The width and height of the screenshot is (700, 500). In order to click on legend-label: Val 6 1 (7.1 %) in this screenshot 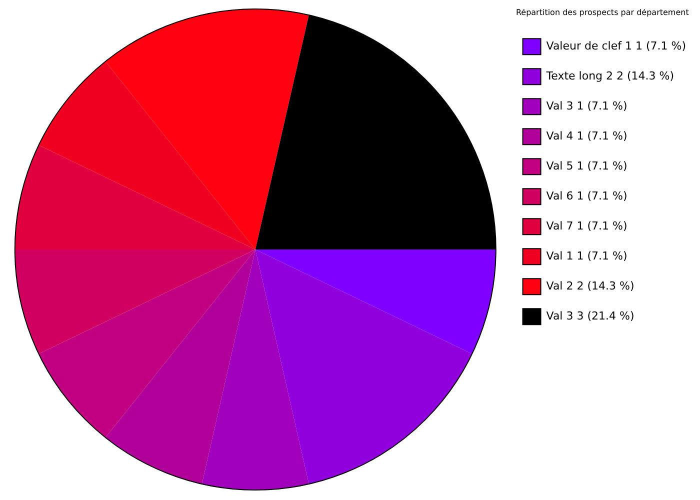, I will do `click(587, 195)`.